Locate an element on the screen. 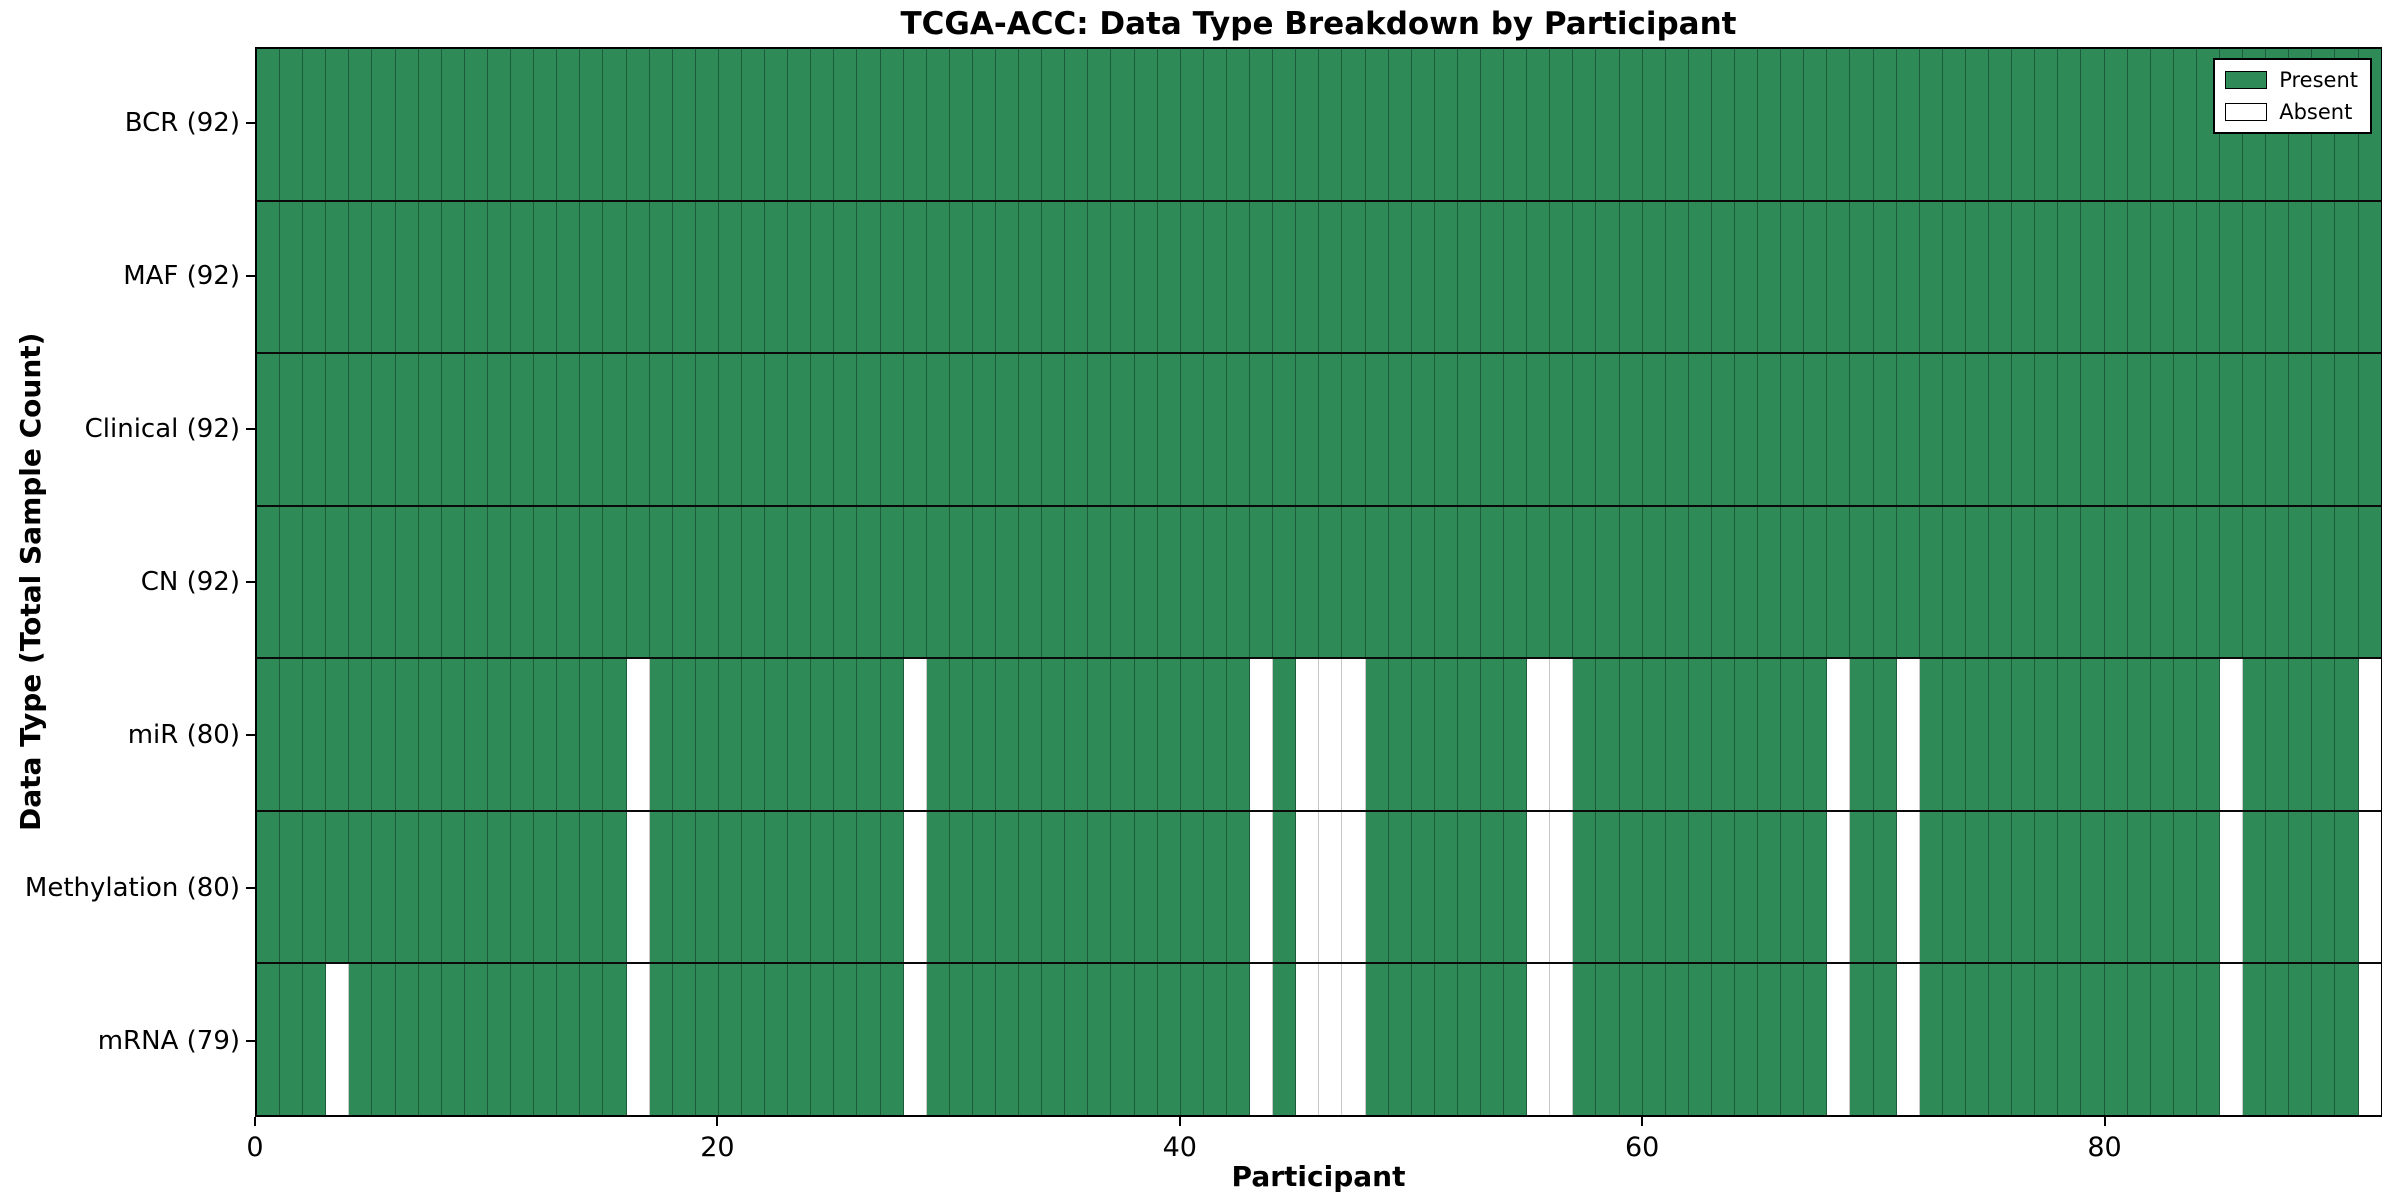 This screenshot has height=1200, width=2400. ytick-mark-MAF is located at coordinates (250, 276).